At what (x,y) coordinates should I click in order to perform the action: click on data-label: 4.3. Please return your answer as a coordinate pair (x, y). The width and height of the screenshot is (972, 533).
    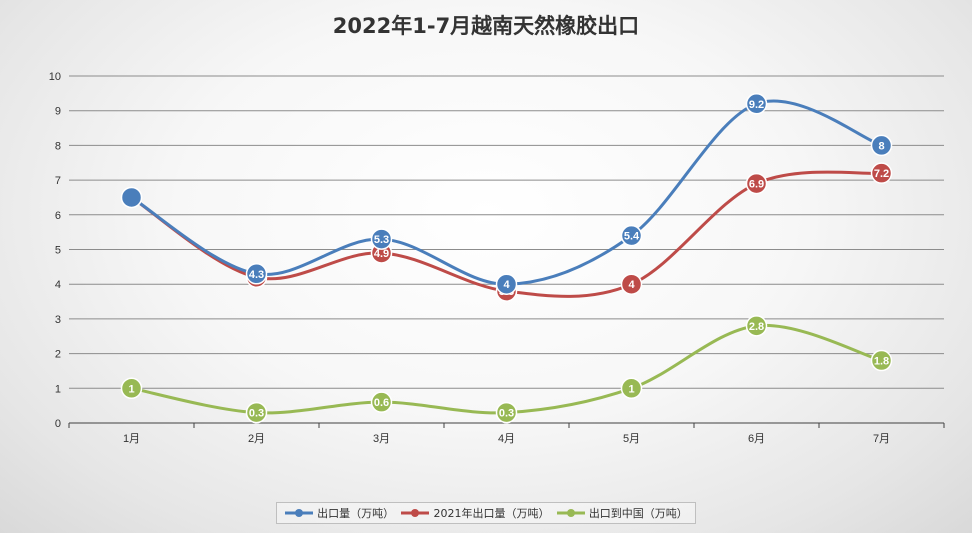
    Looking at the image, I should click on (256, 275).